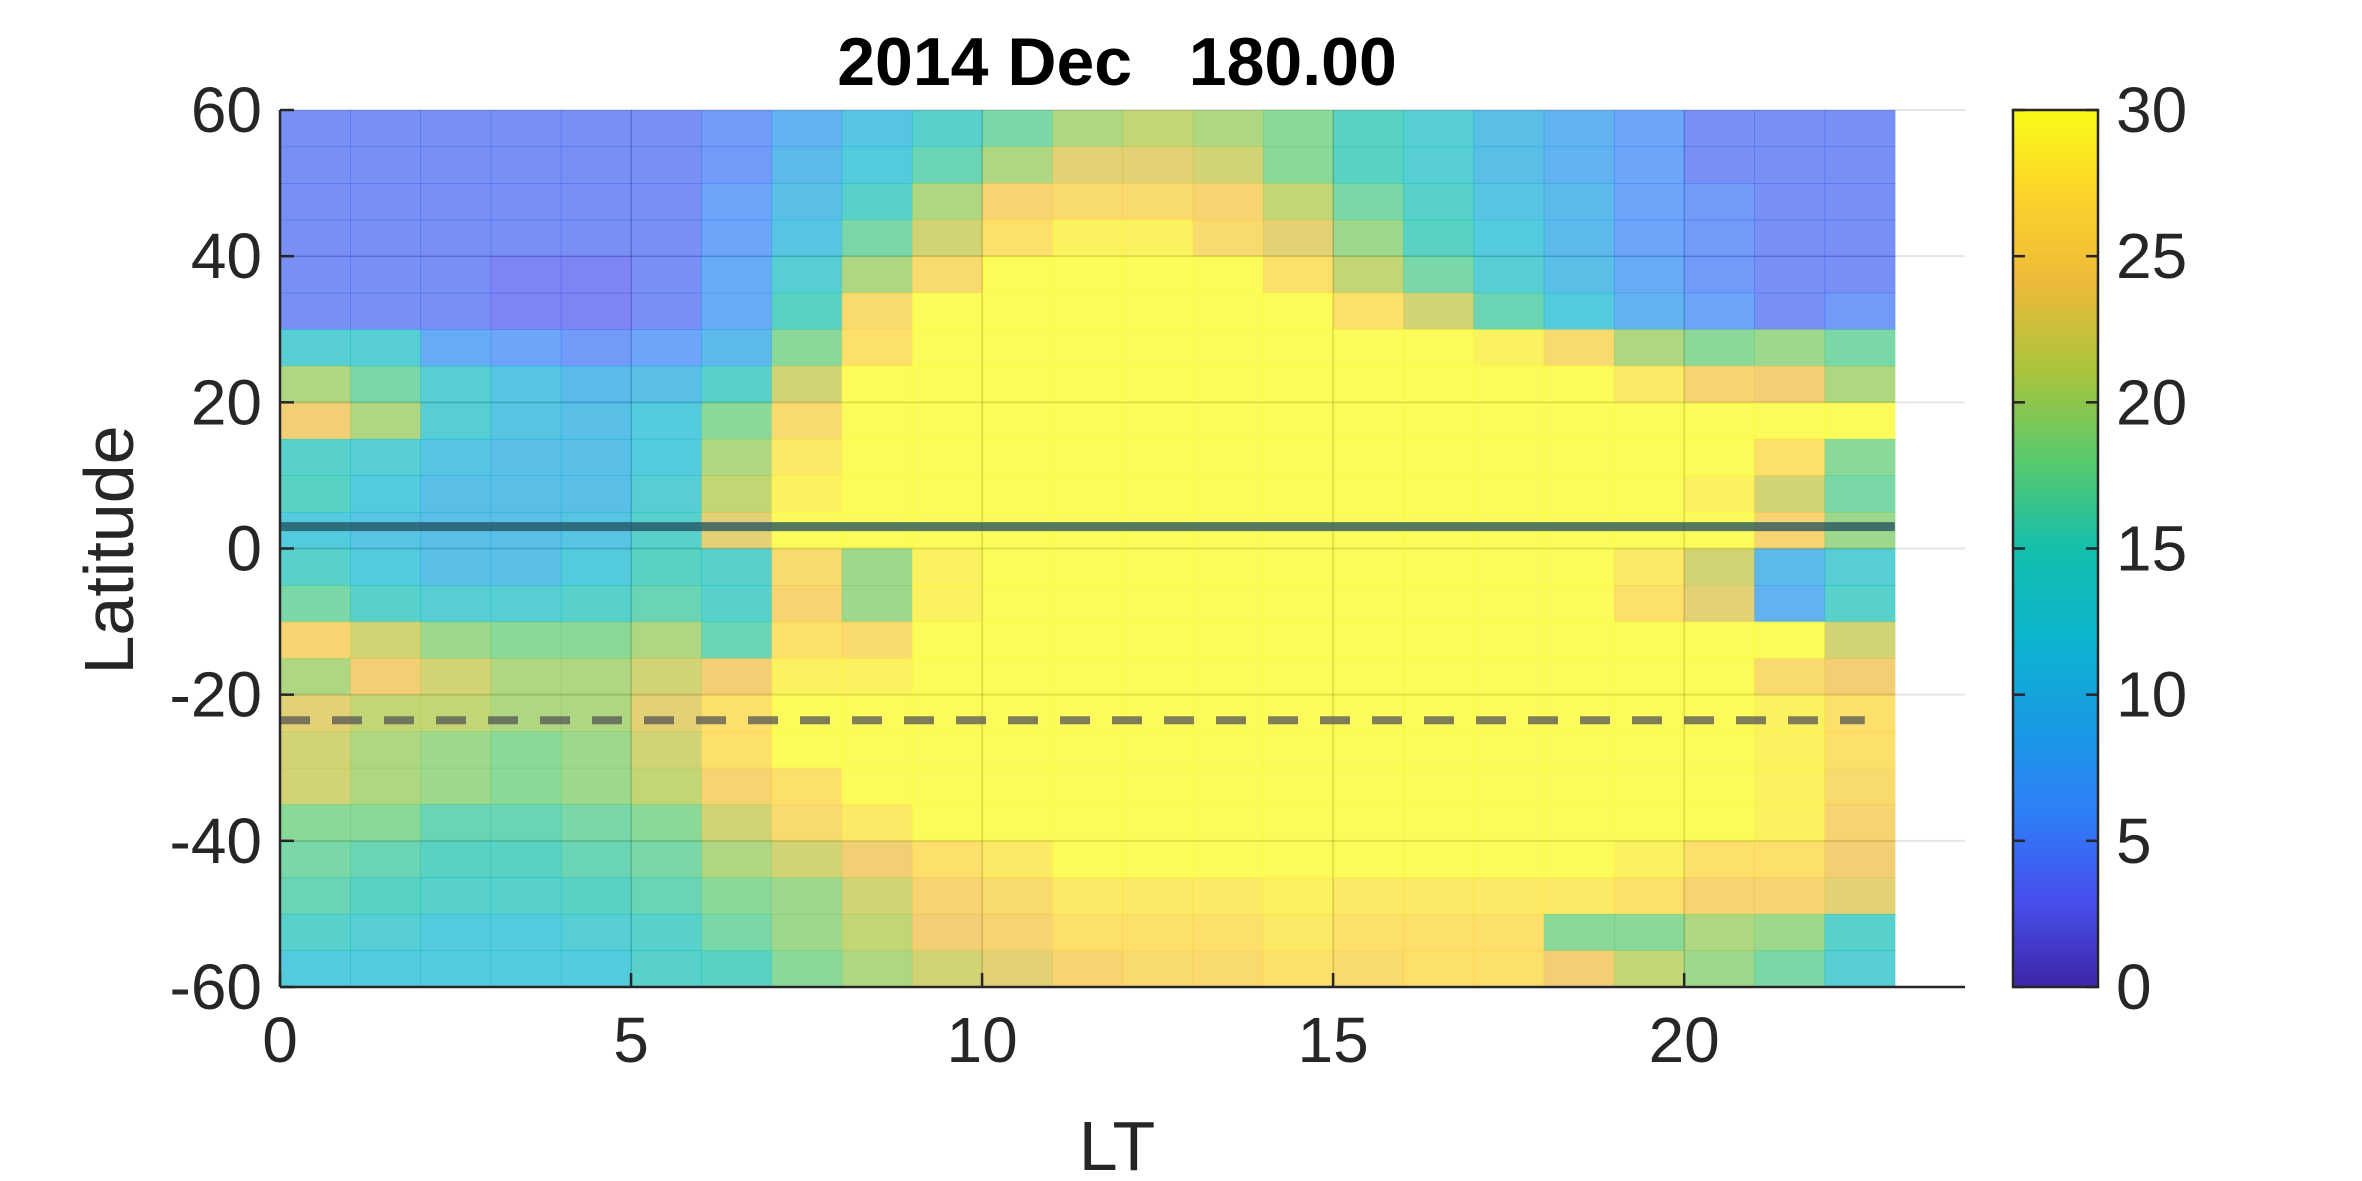 The height and width of the screenshot is (1181, 2362). Describe the element at coordinates (991, 1024) in the screenshot. I see `x-tick-labels: 0 5 10 15 20` at that location.